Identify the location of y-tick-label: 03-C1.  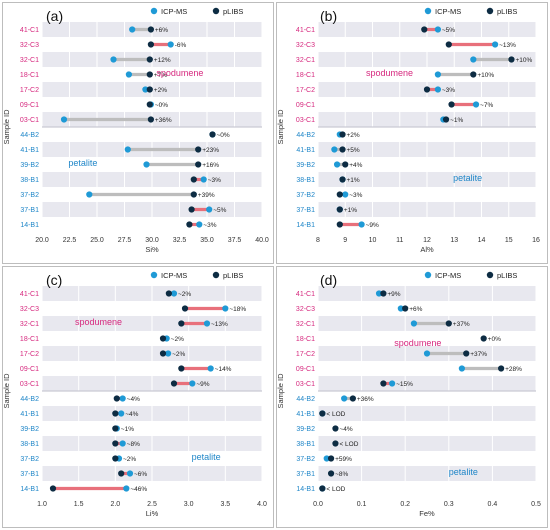
(305, 384).